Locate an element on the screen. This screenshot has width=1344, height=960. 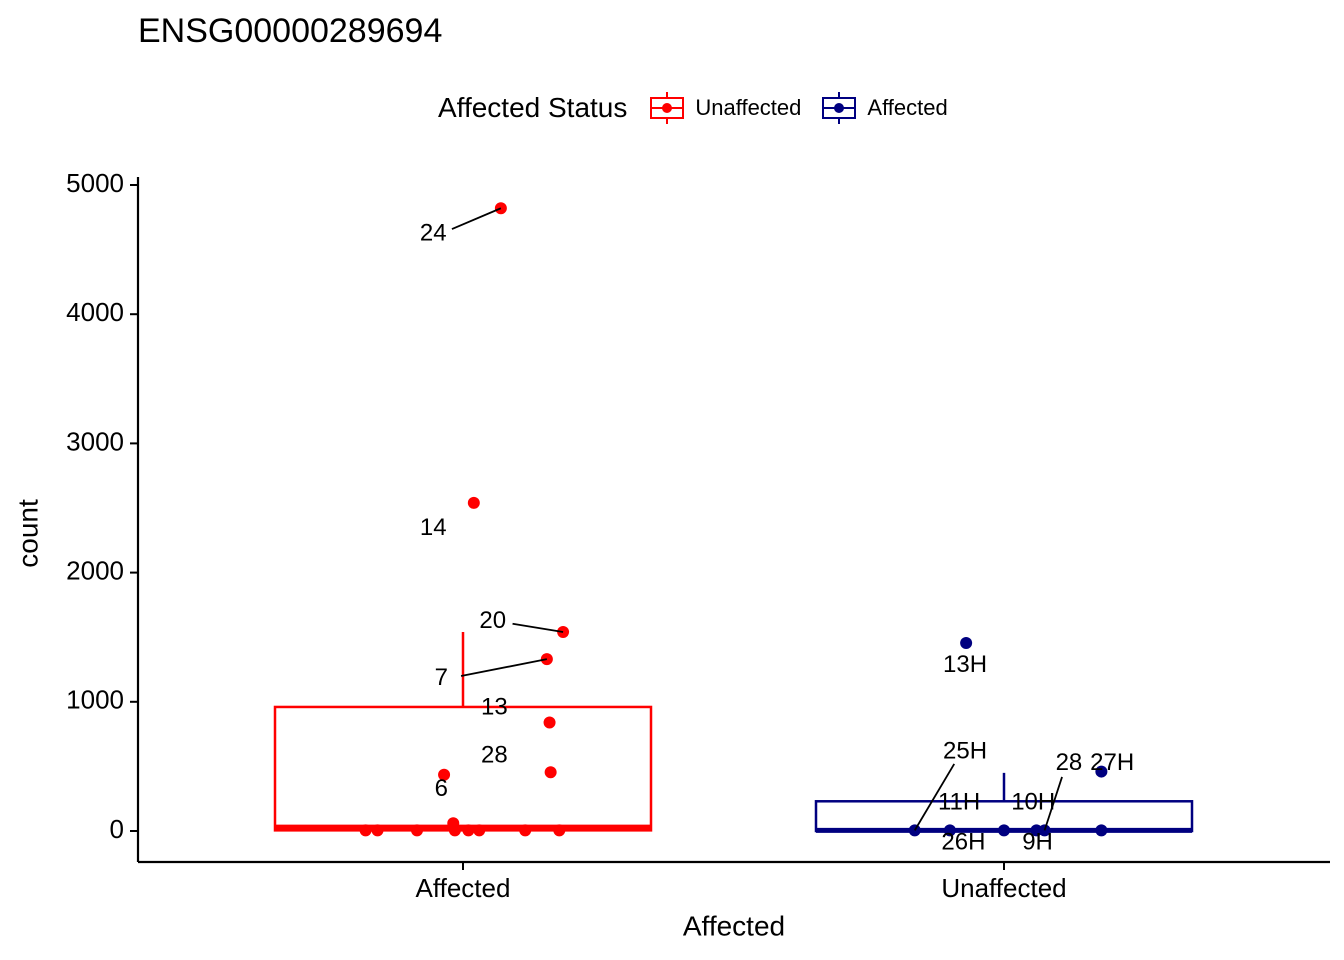
point-label-3: 7 is located at coordinates (441, 677).